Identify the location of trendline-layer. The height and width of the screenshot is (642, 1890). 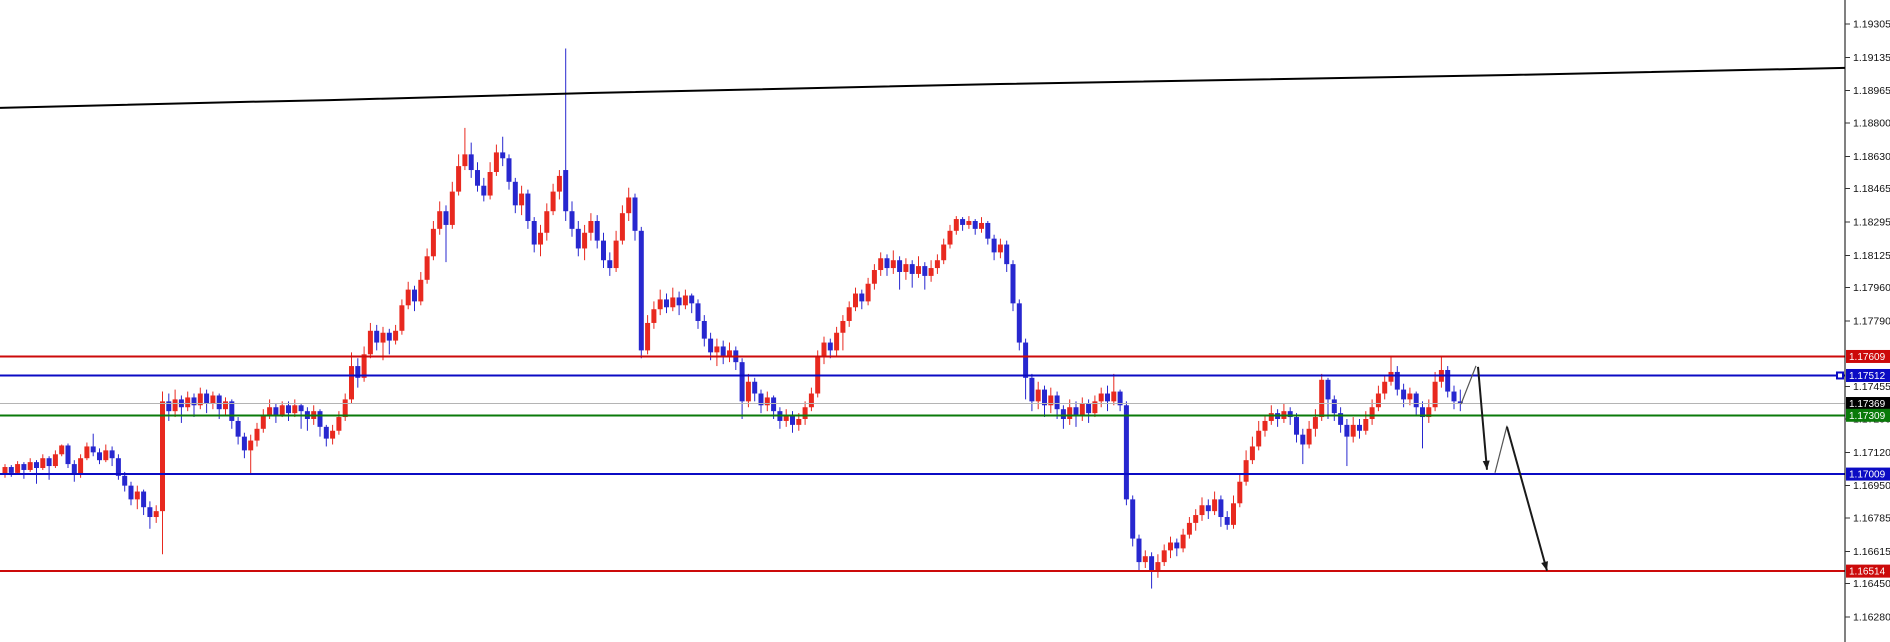
(923, 87).